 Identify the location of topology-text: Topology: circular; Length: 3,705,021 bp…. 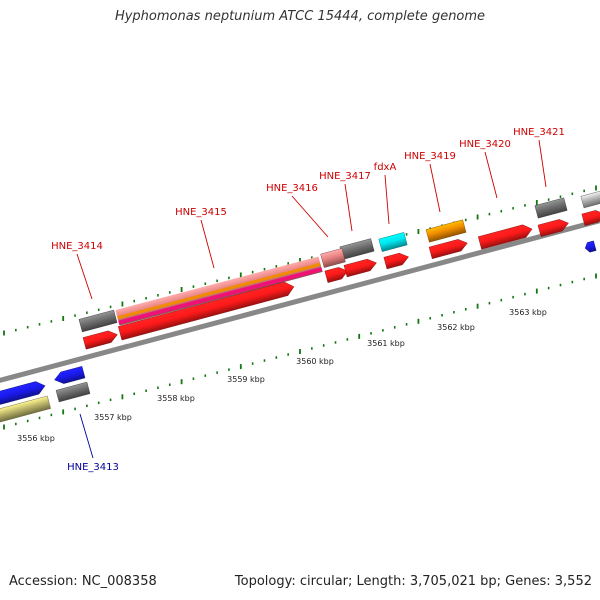
(413, 581).